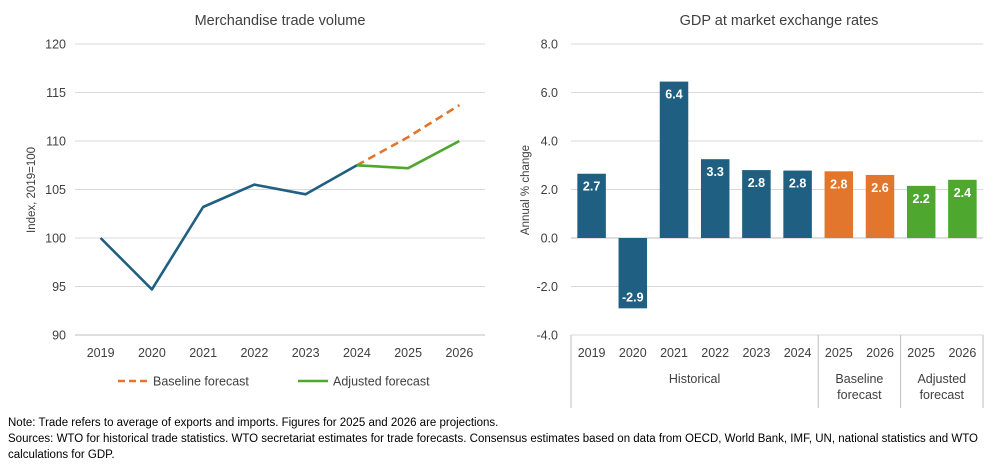 Image resolution: width=1000 pixels, height=471 pixels. What do you see at coordinates (547, 336) in the screenshot?
I see `bar-chart-y-tick-label: -4.0` at bounding box center [547, 336].